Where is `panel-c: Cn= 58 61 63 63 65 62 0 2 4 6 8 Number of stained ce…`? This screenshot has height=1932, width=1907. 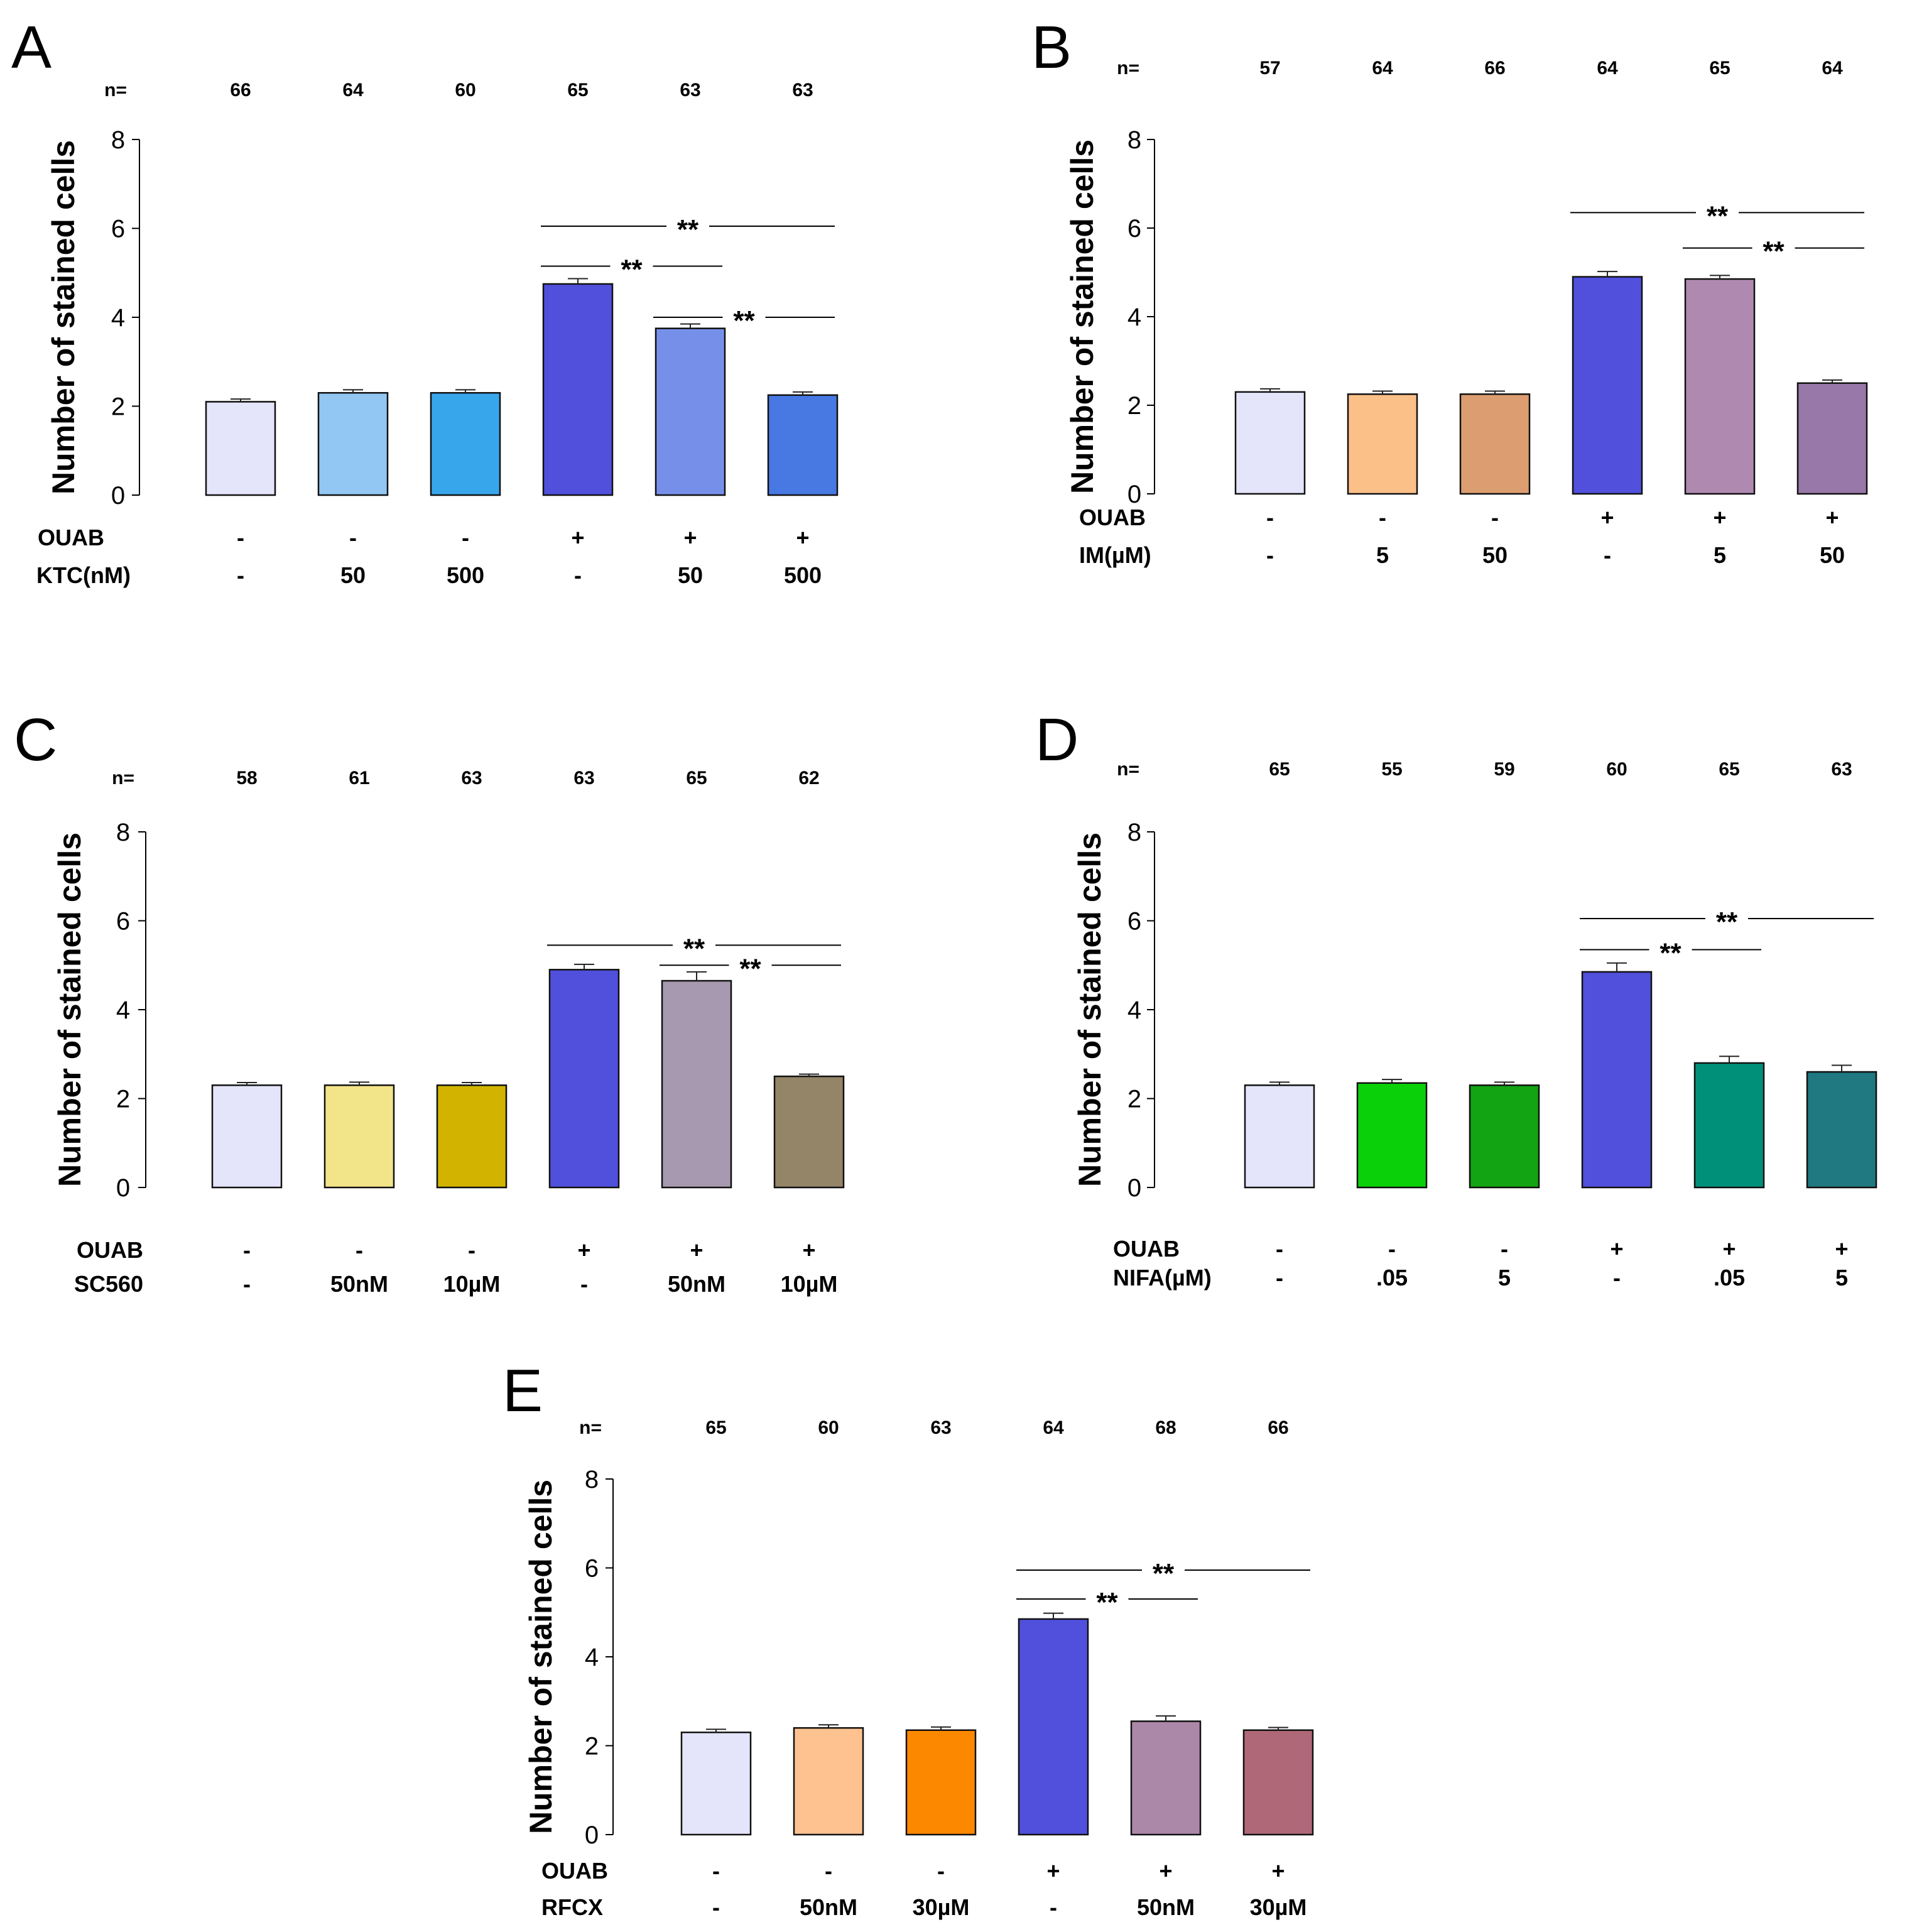 panel-c: Cn= 58 61 63 63 65 62 0 2 4 6 8 Number of stained ce… is located at coordinates (429, 1002).